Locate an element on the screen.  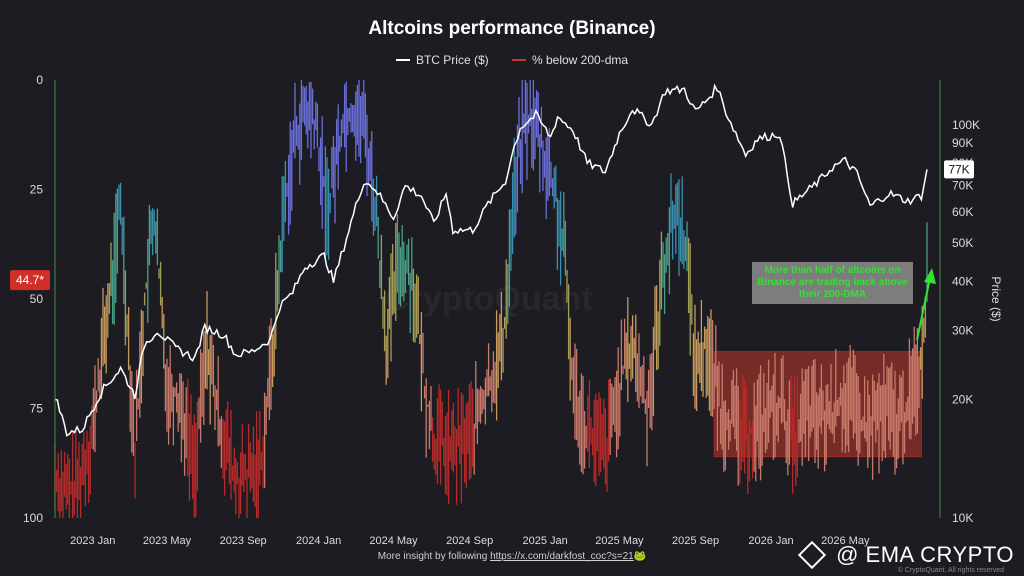
right-tick-label: 100K is located at coordinates (966, 125).